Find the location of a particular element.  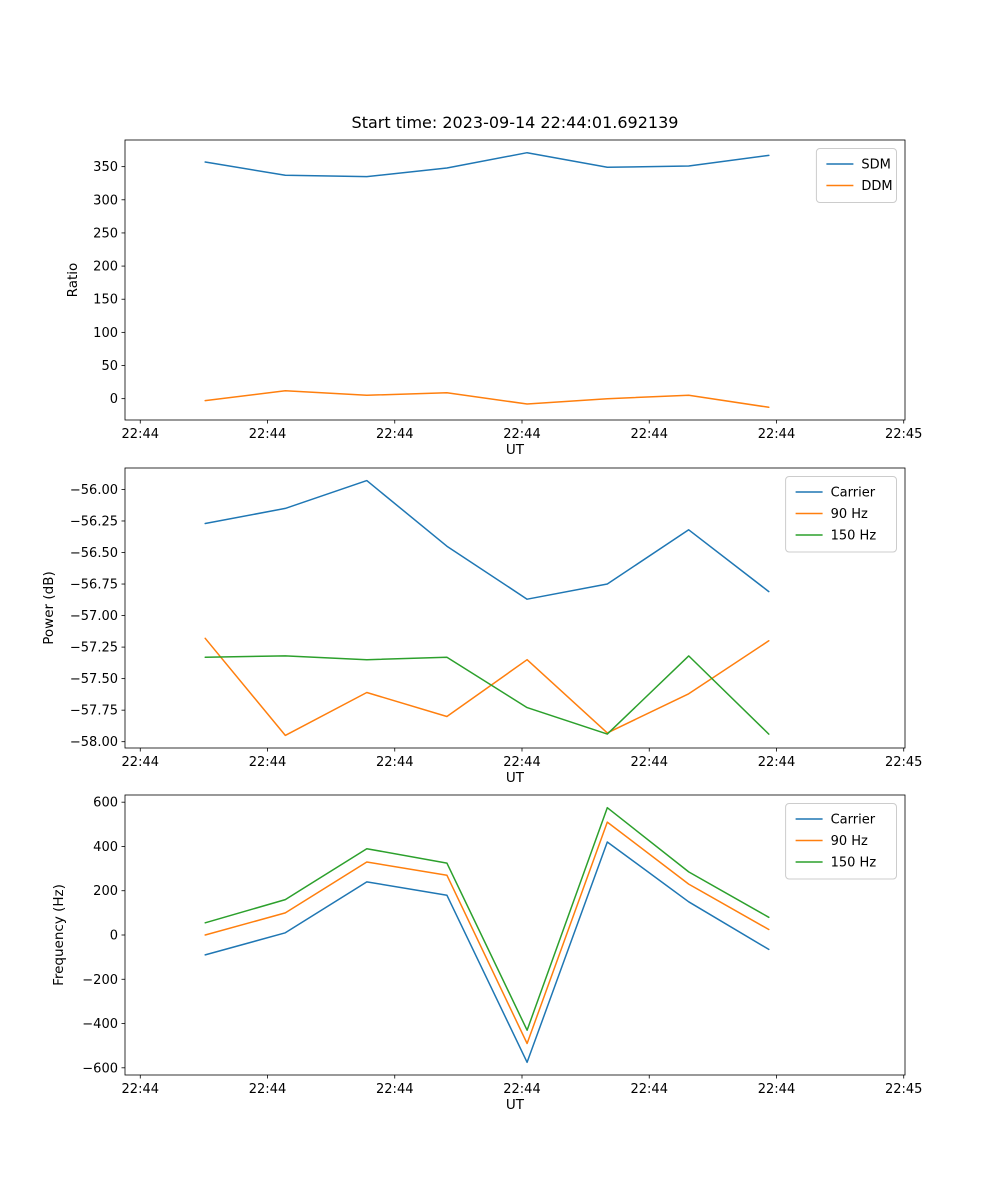

y-tick-label: −58.00 is located at coordinates (94, 742).